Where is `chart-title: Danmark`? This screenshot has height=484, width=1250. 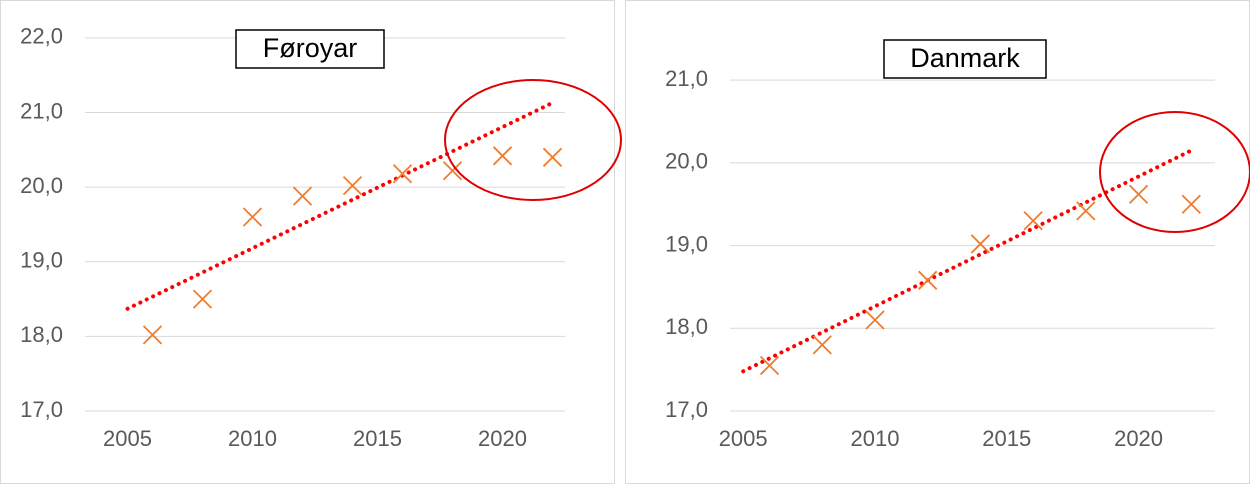
chart-title: Danmark is located at coordinates (965, 58).